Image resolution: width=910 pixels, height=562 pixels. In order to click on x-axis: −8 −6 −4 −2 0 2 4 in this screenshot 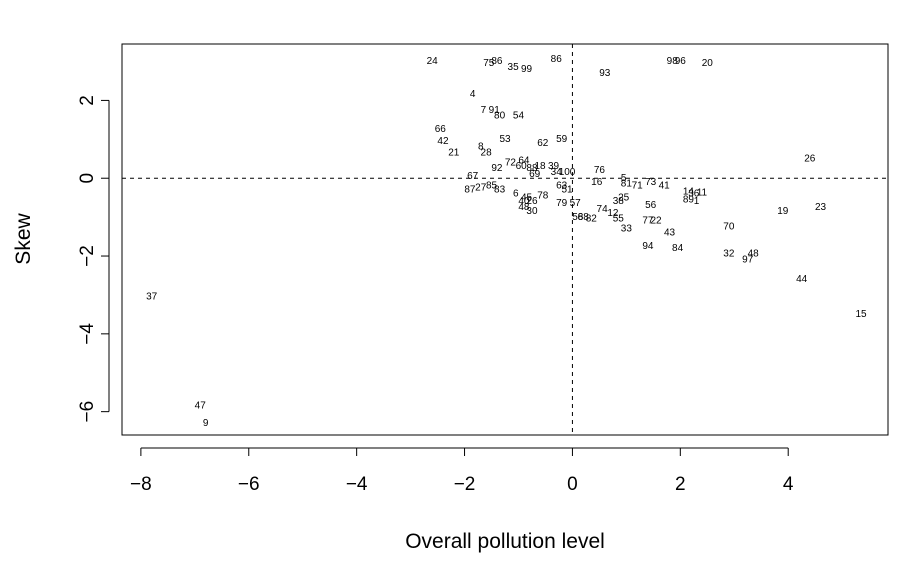, I will do `click(462, 471)`.